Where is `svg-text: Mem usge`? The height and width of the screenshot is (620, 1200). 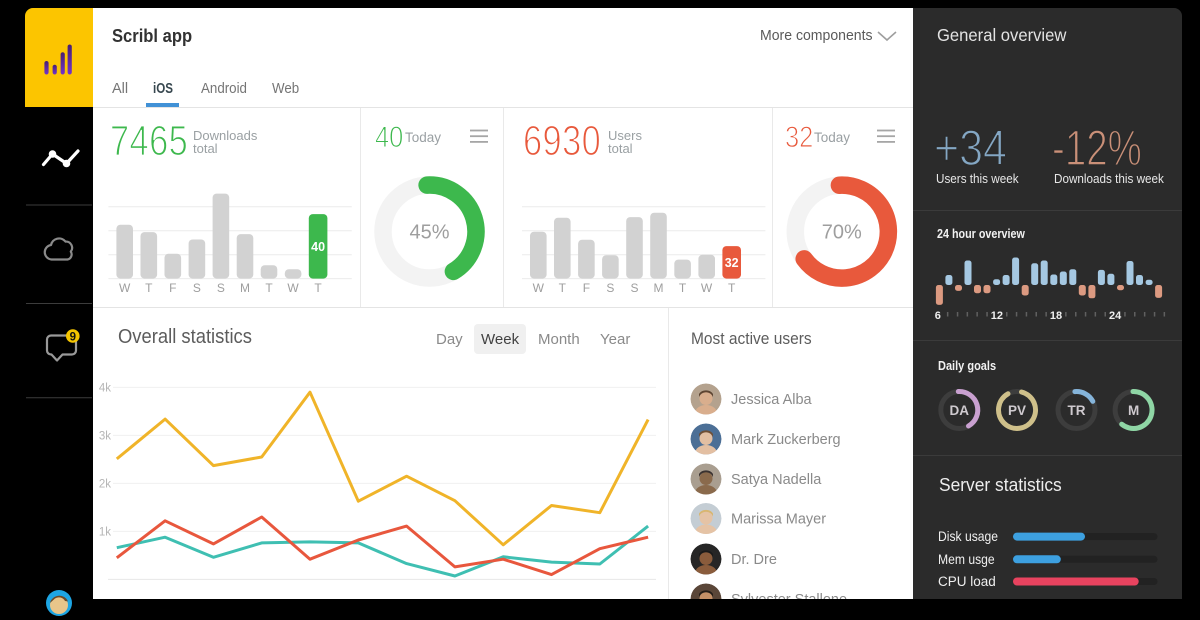 svg-text: Mem usge is located at coordinates (966, 559).